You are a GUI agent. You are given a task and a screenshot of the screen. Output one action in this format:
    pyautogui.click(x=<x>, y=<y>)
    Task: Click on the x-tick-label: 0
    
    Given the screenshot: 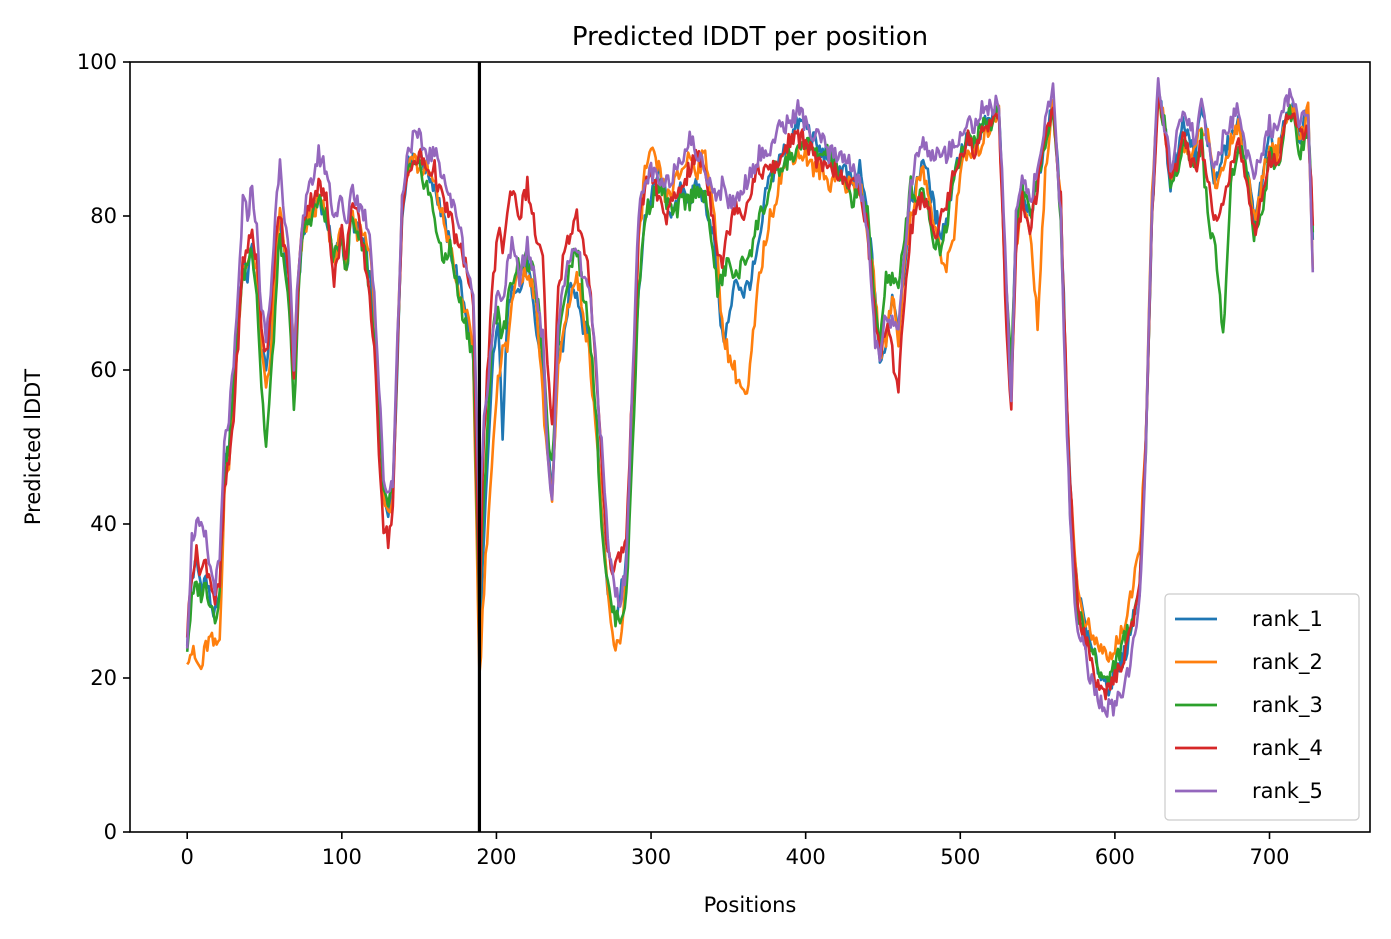 What is the action you would take?
    pyautogui.click(x=187, y=857)
    